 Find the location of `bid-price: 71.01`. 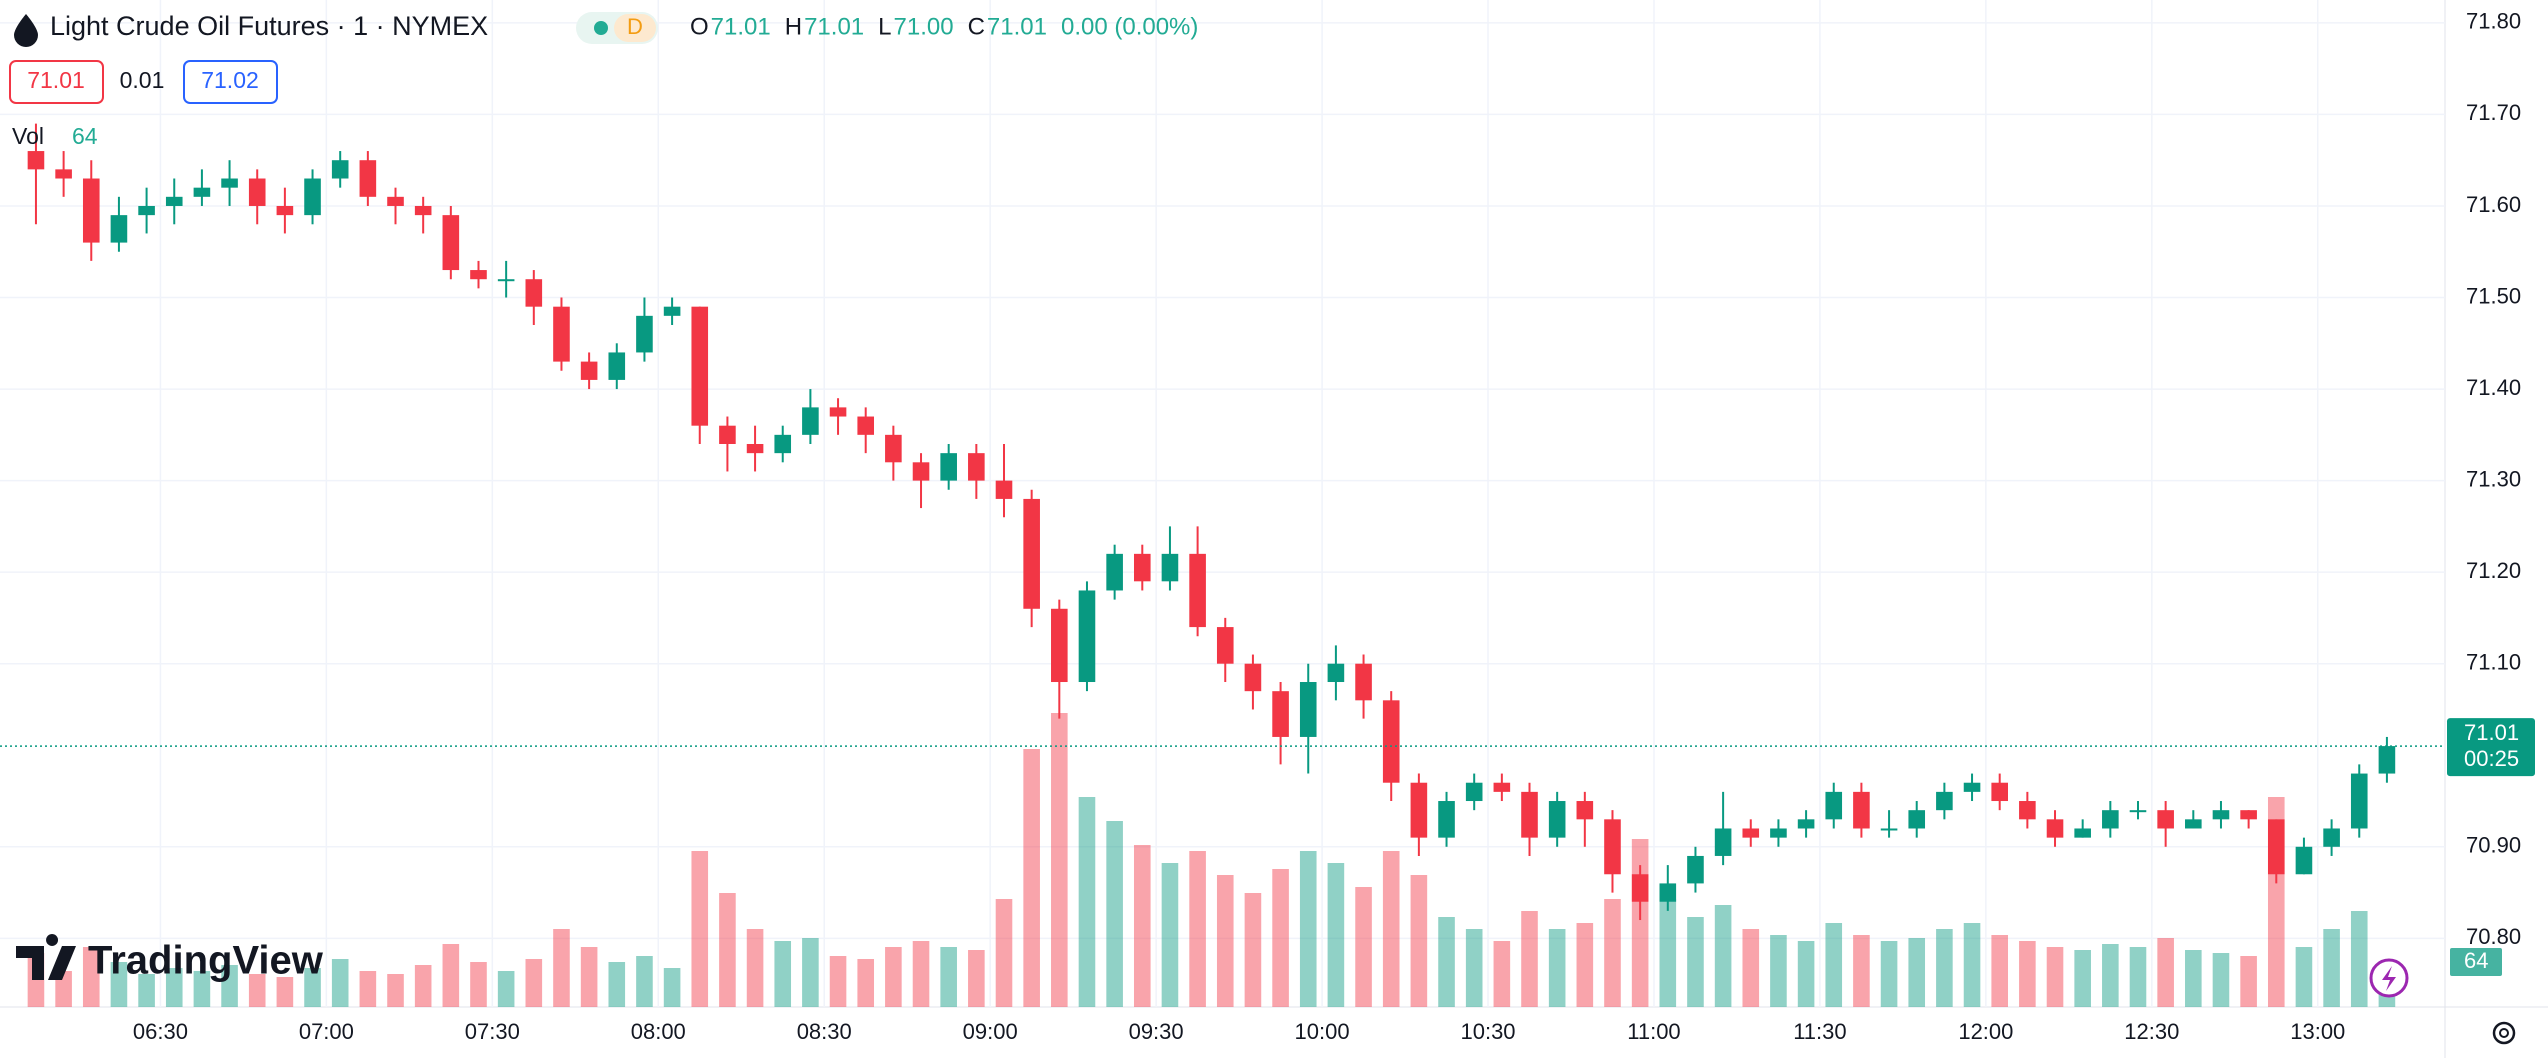

bid-price: 71.01 is located at coordinates (56, 80).